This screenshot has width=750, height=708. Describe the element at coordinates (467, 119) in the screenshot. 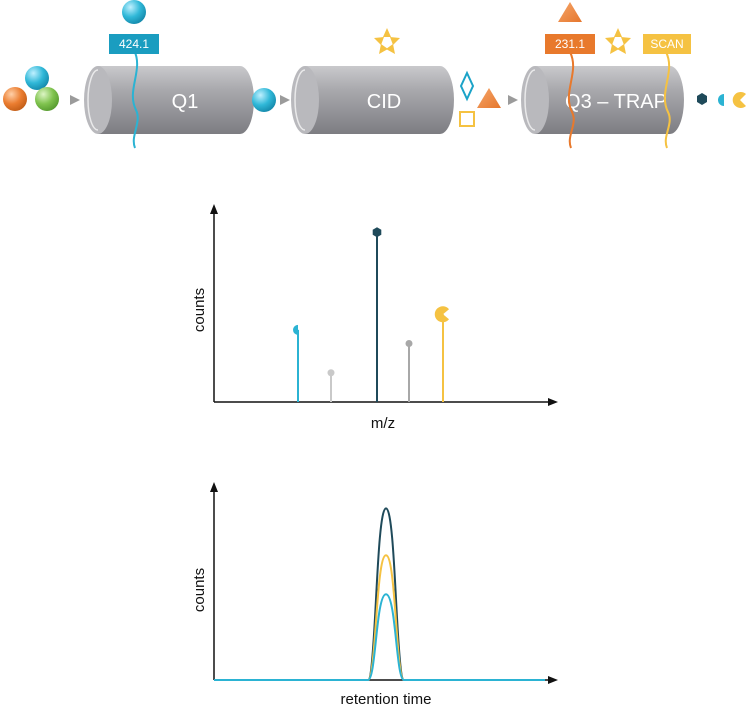

I see `fragment-square-icon` at that location.